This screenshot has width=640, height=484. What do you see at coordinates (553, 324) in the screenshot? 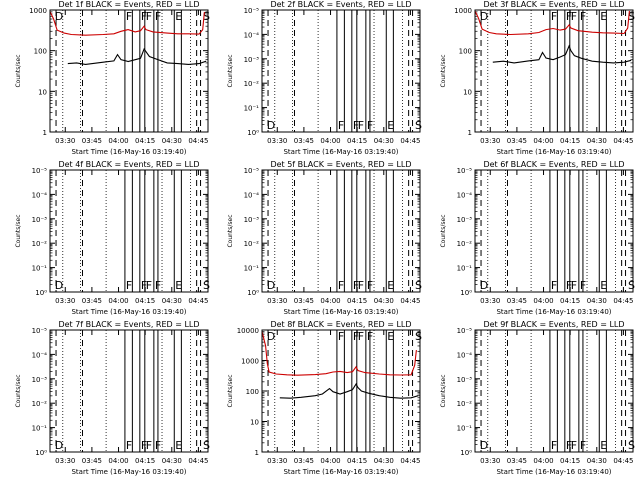
I see `chart-title: Det 9f BLACK = Events, RED = LLD` at bounding box center [553, 324].